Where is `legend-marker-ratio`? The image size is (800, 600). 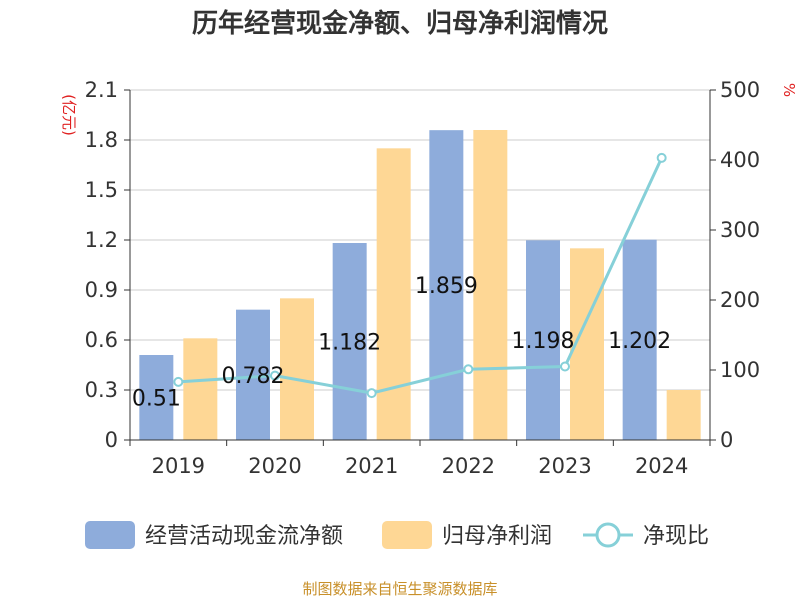 legend-marker-ratio is located at coordinates (608, 535).